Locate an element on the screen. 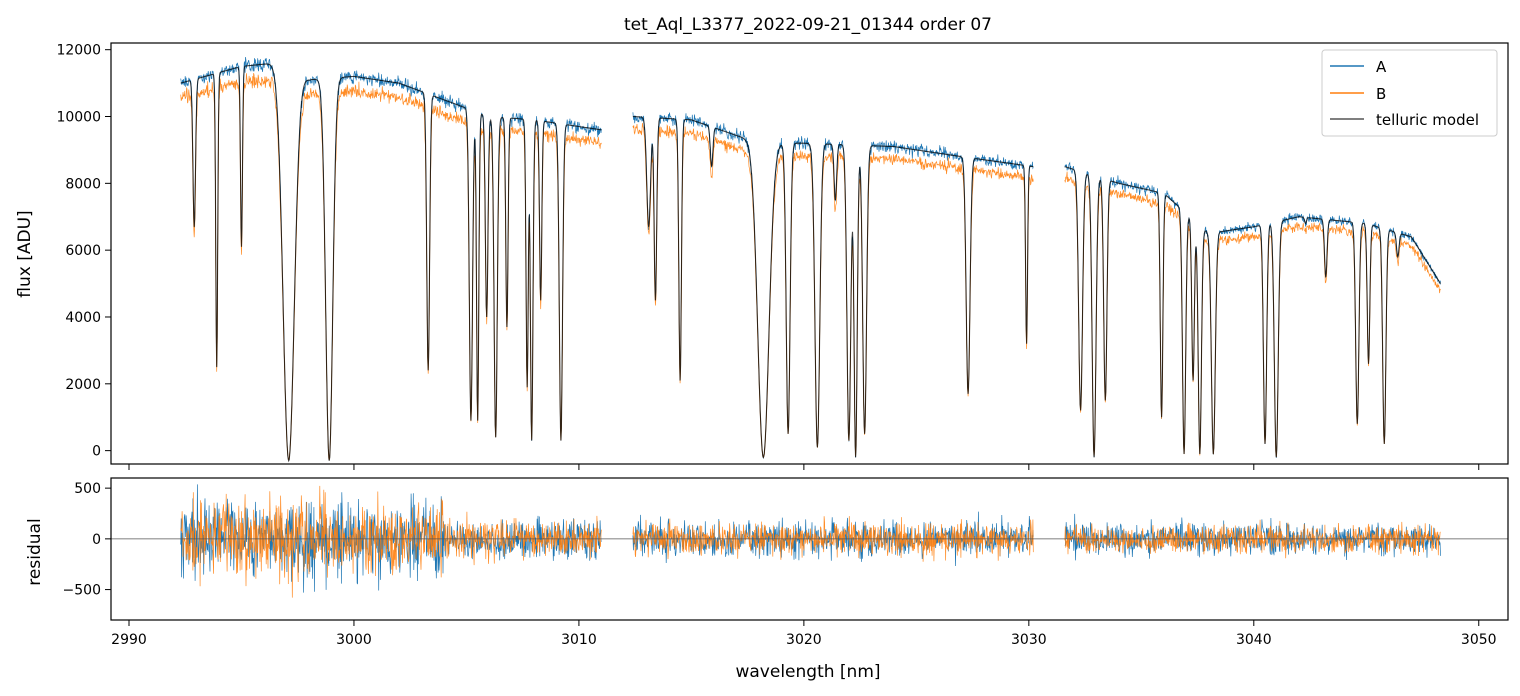  x-tick-label: 3030 is located at coordinates (1029, 640).